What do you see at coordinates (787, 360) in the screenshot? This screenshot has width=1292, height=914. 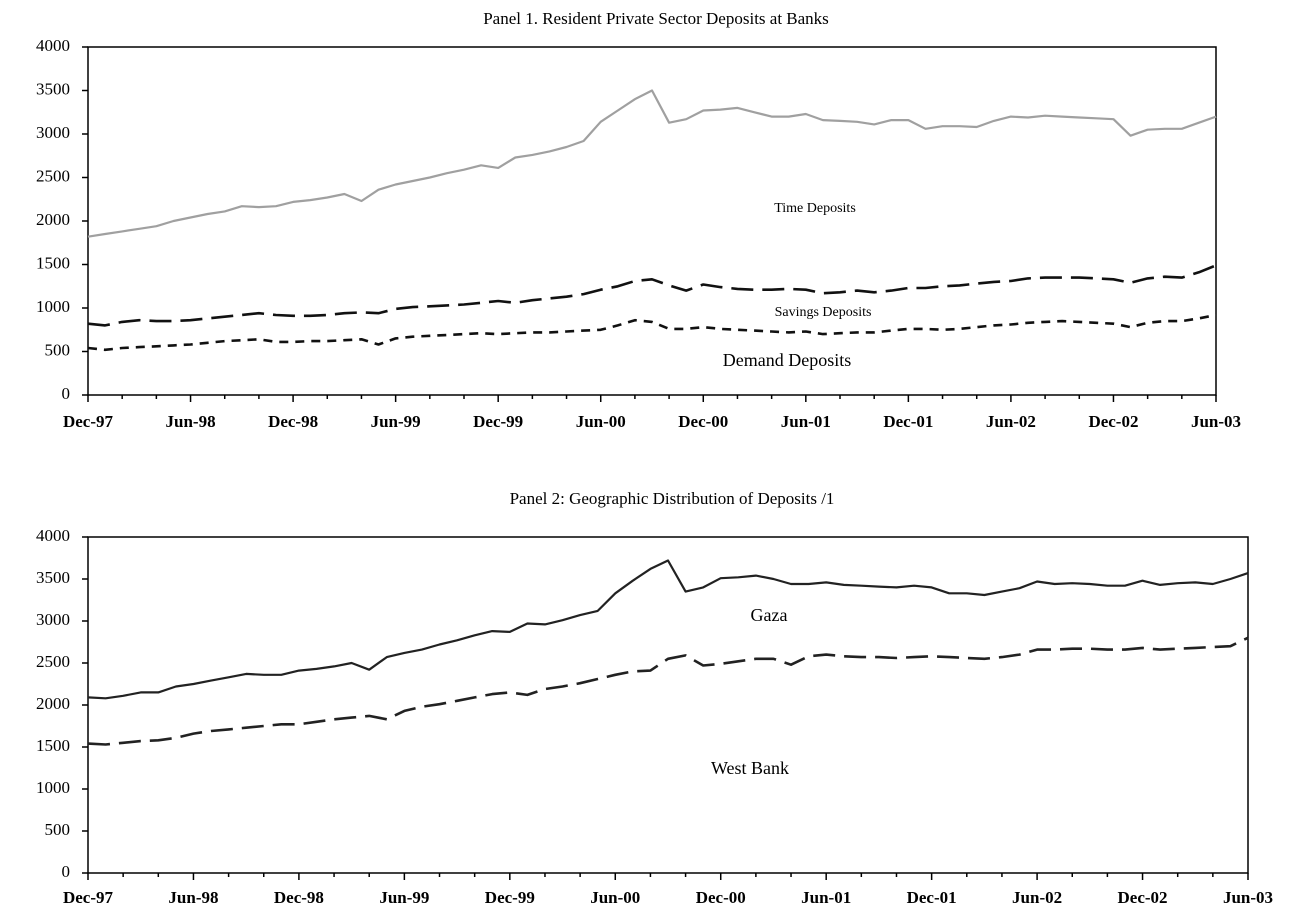 I see `series-label: Demand Deposits` at bounding box center [787, 360].